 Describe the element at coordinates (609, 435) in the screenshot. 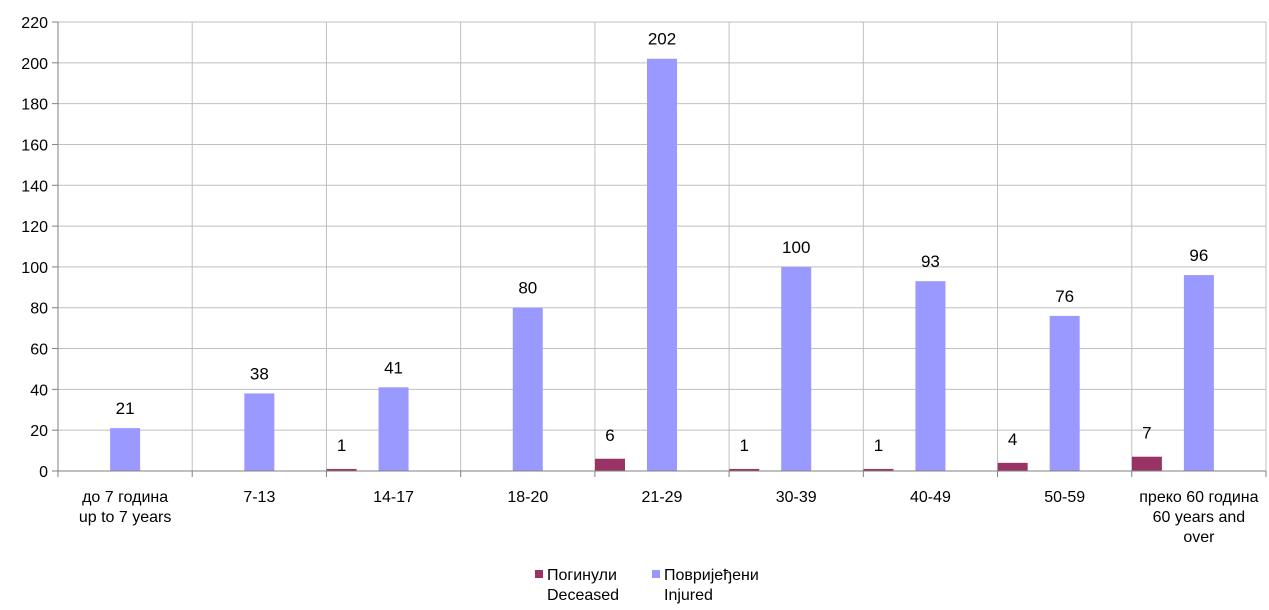

I see `data-label: 6` at that location.